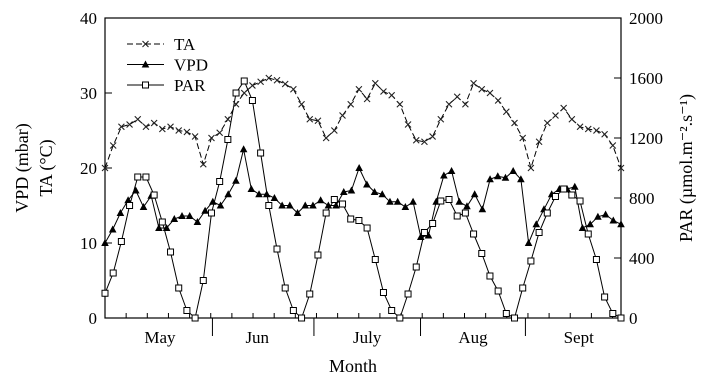 Image resolution: width=709 pixels, height=375 pixels. I want to click on y-right-tick-label: 1600, so click(646, 78).